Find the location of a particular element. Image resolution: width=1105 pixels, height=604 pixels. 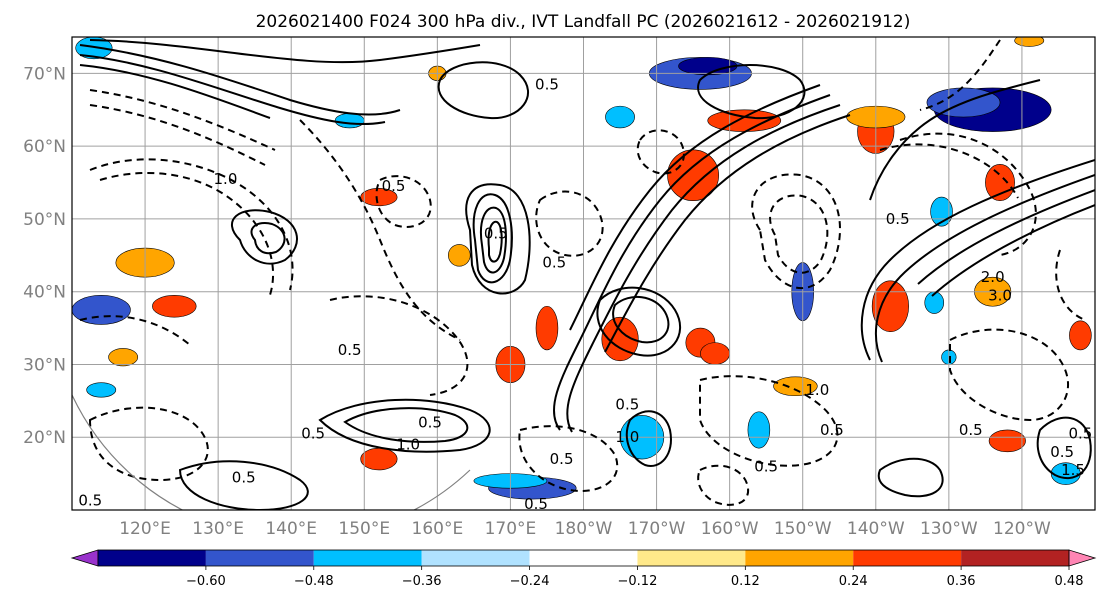

projection-boundary-arc is located at coordinates (271, 452).